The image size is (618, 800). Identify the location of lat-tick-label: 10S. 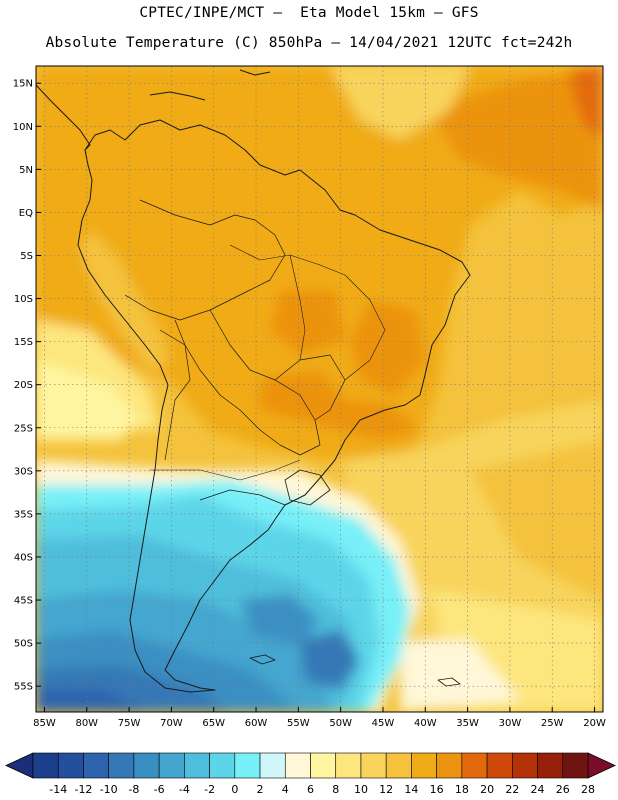
(23, 299).